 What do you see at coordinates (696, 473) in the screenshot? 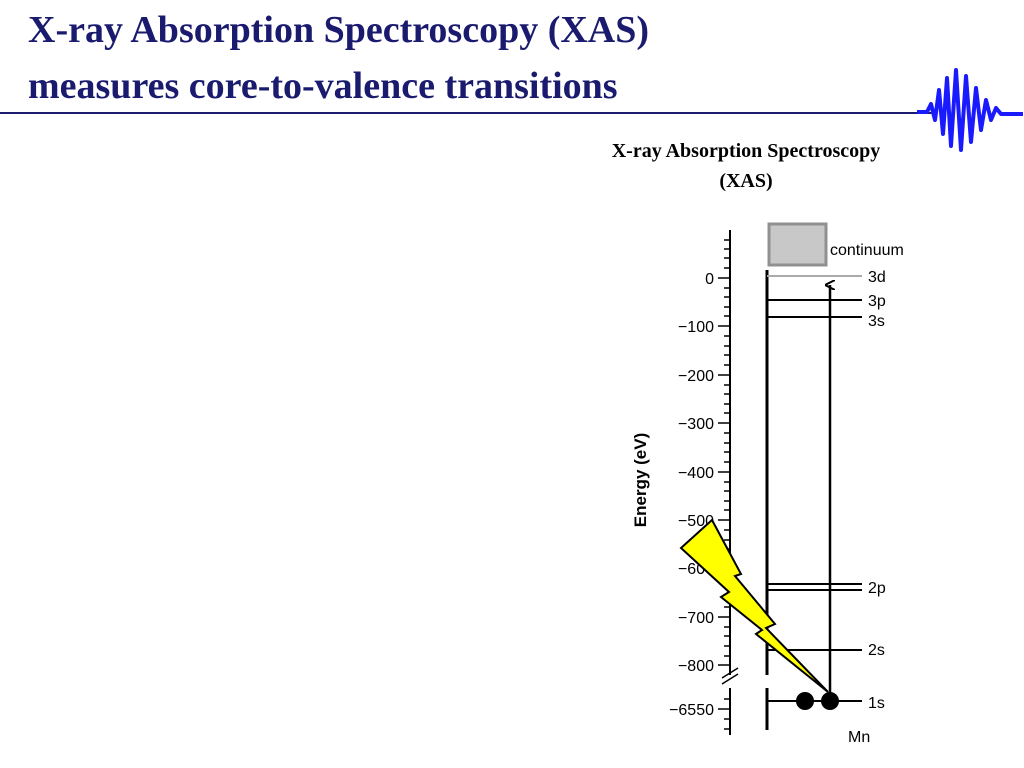
I see `tick-label: −400` at bounding box center [696, 473].